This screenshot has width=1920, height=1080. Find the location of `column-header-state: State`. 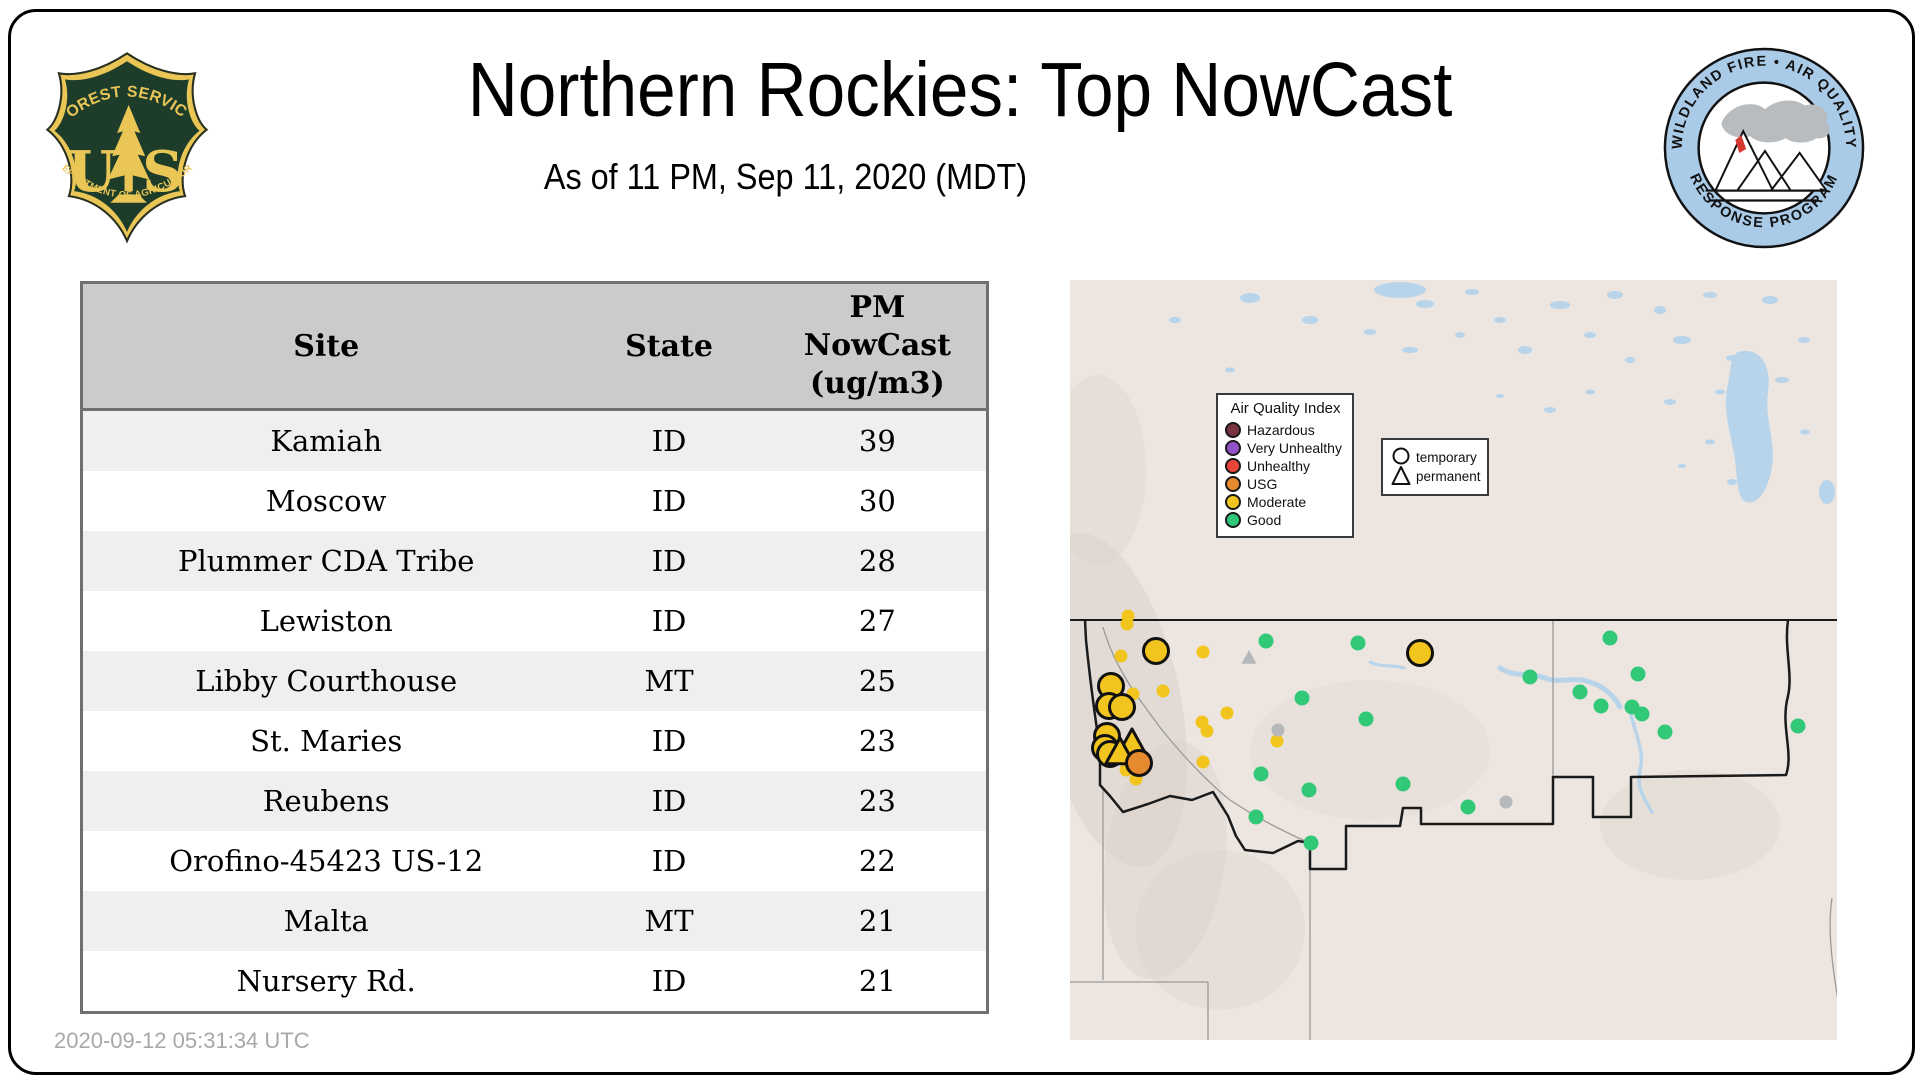

column-header-state: State is located at coordinates (669, 346).